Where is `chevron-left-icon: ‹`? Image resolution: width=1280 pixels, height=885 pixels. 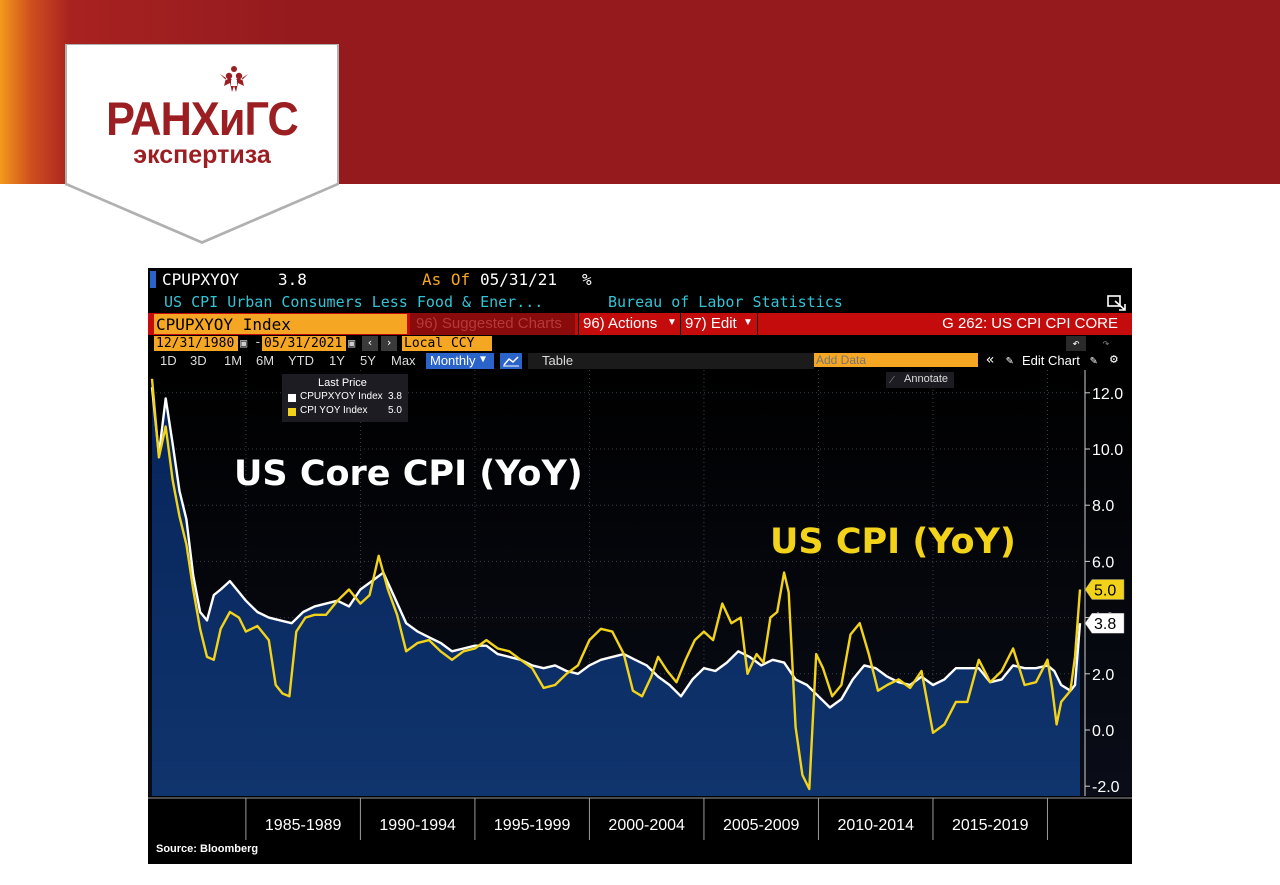 chevron-left-icon: ‹ is located at coordinates (370, 342).